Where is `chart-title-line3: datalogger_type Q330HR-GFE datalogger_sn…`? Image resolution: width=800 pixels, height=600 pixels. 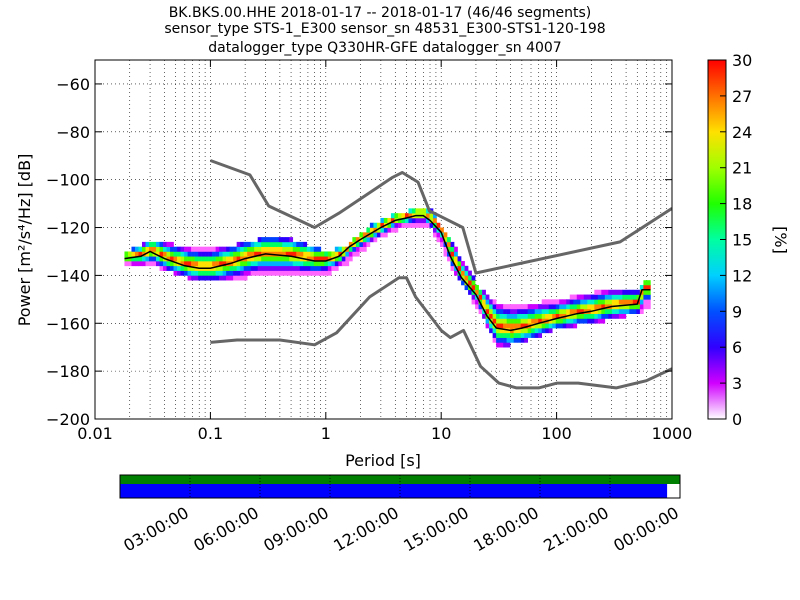
chart-title-line3: datalogger_type Q330HR-GFE datalogger_sn… is located at coordinates (384, 48).